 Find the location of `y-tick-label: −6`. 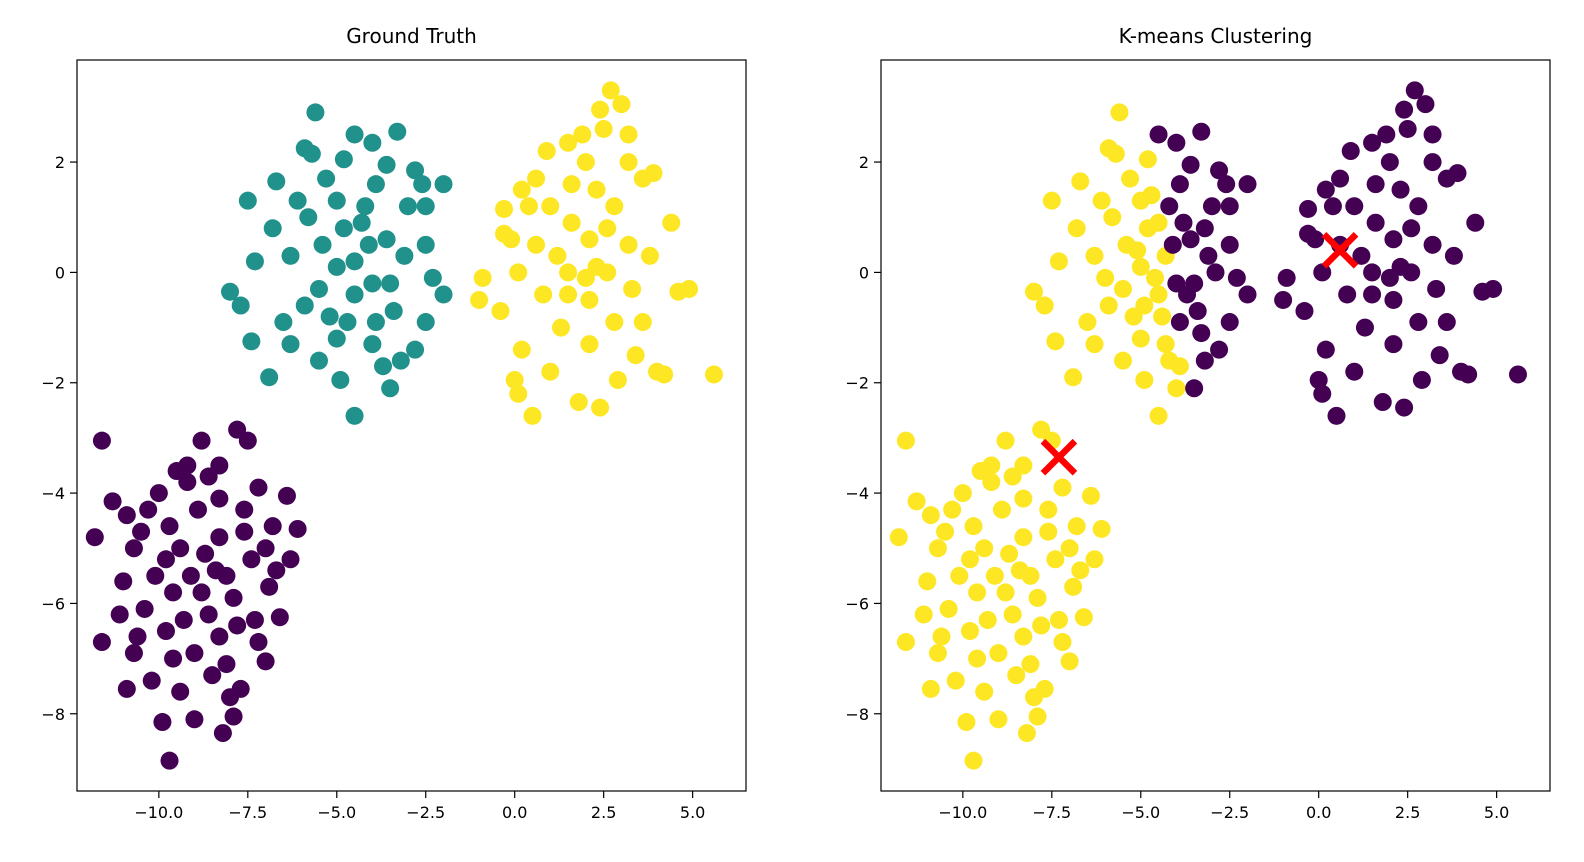

y-tick-label: −6 is located at coordinates (857, 603).